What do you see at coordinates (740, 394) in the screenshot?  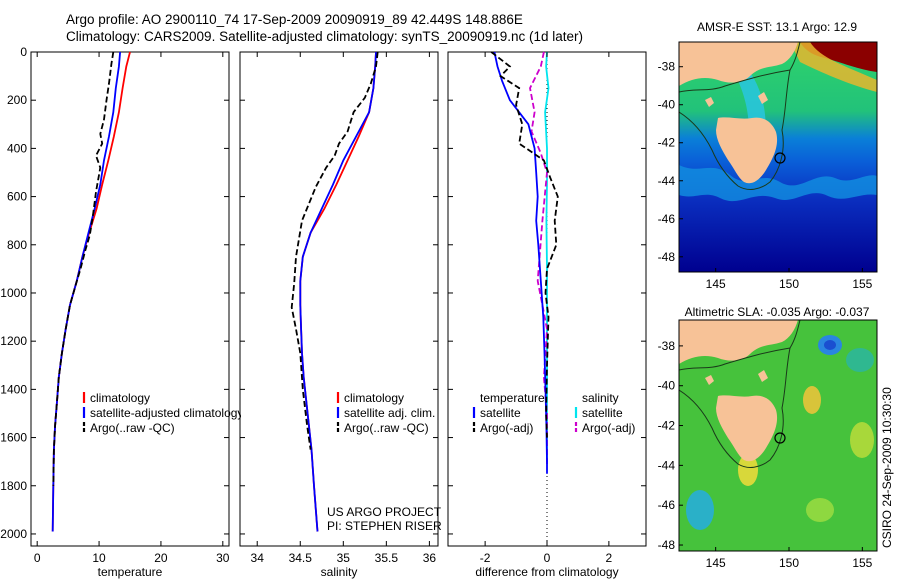 I see `sla-bathymetry-contour` at bounding box center [740, 394].